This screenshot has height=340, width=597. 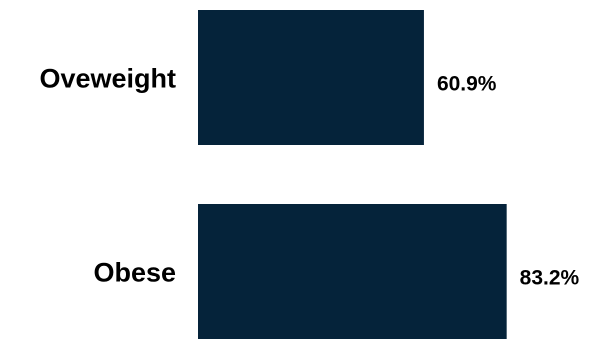 I want to click on category-label: Obese, so click(x=134, y=273).